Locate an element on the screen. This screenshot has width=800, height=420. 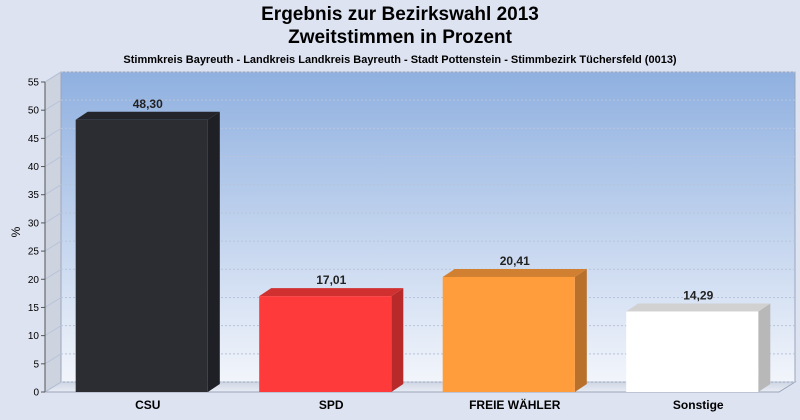
chart-title-line2: Zweitstimmen in Prozent is located at coordinates (400, 37).